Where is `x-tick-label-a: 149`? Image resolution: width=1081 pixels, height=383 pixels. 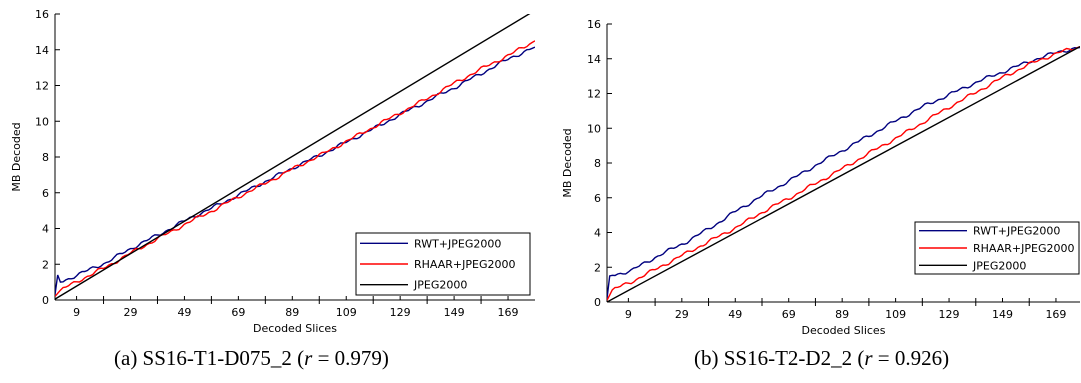 x-tick-label-a: 149 is located at coordinates (454, 312).